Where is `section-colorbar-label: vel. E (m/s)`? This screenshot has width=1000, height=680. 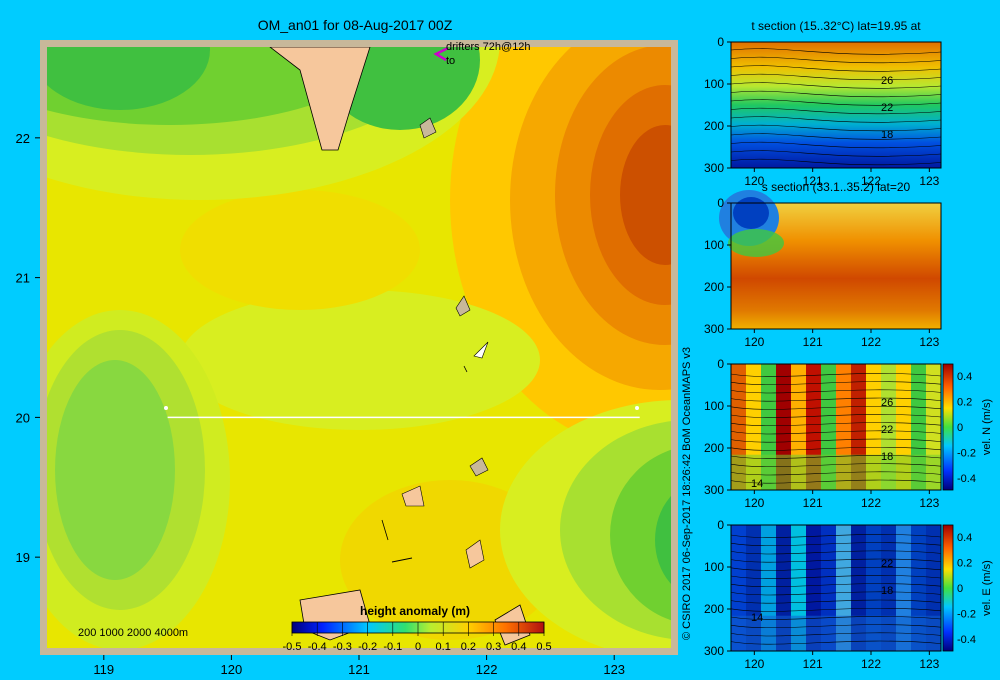
section-colorbar-label: vel. E (m/s) is located at coordinates (987, 588).